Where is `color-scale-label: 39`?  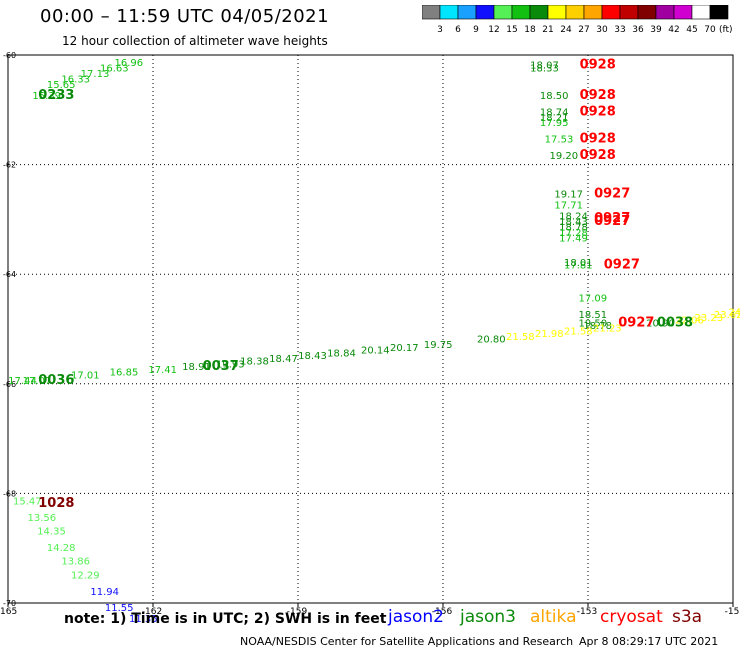
color-scale-label: 39 is located at coordinates (656, 30).